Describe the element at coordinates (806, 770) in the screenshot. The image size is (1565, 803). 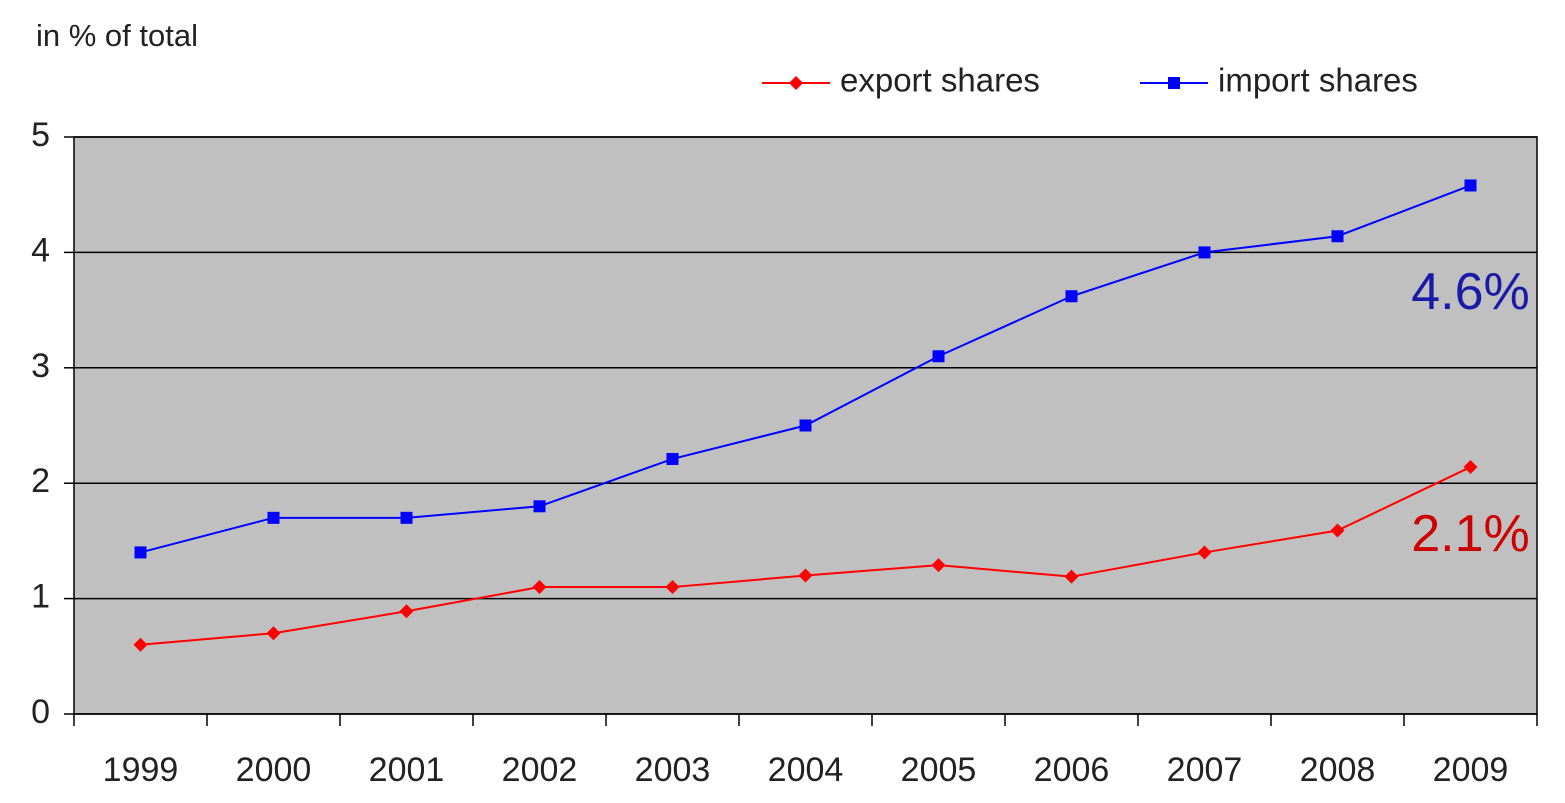
I see `x-tick-label: 2004` at that location.